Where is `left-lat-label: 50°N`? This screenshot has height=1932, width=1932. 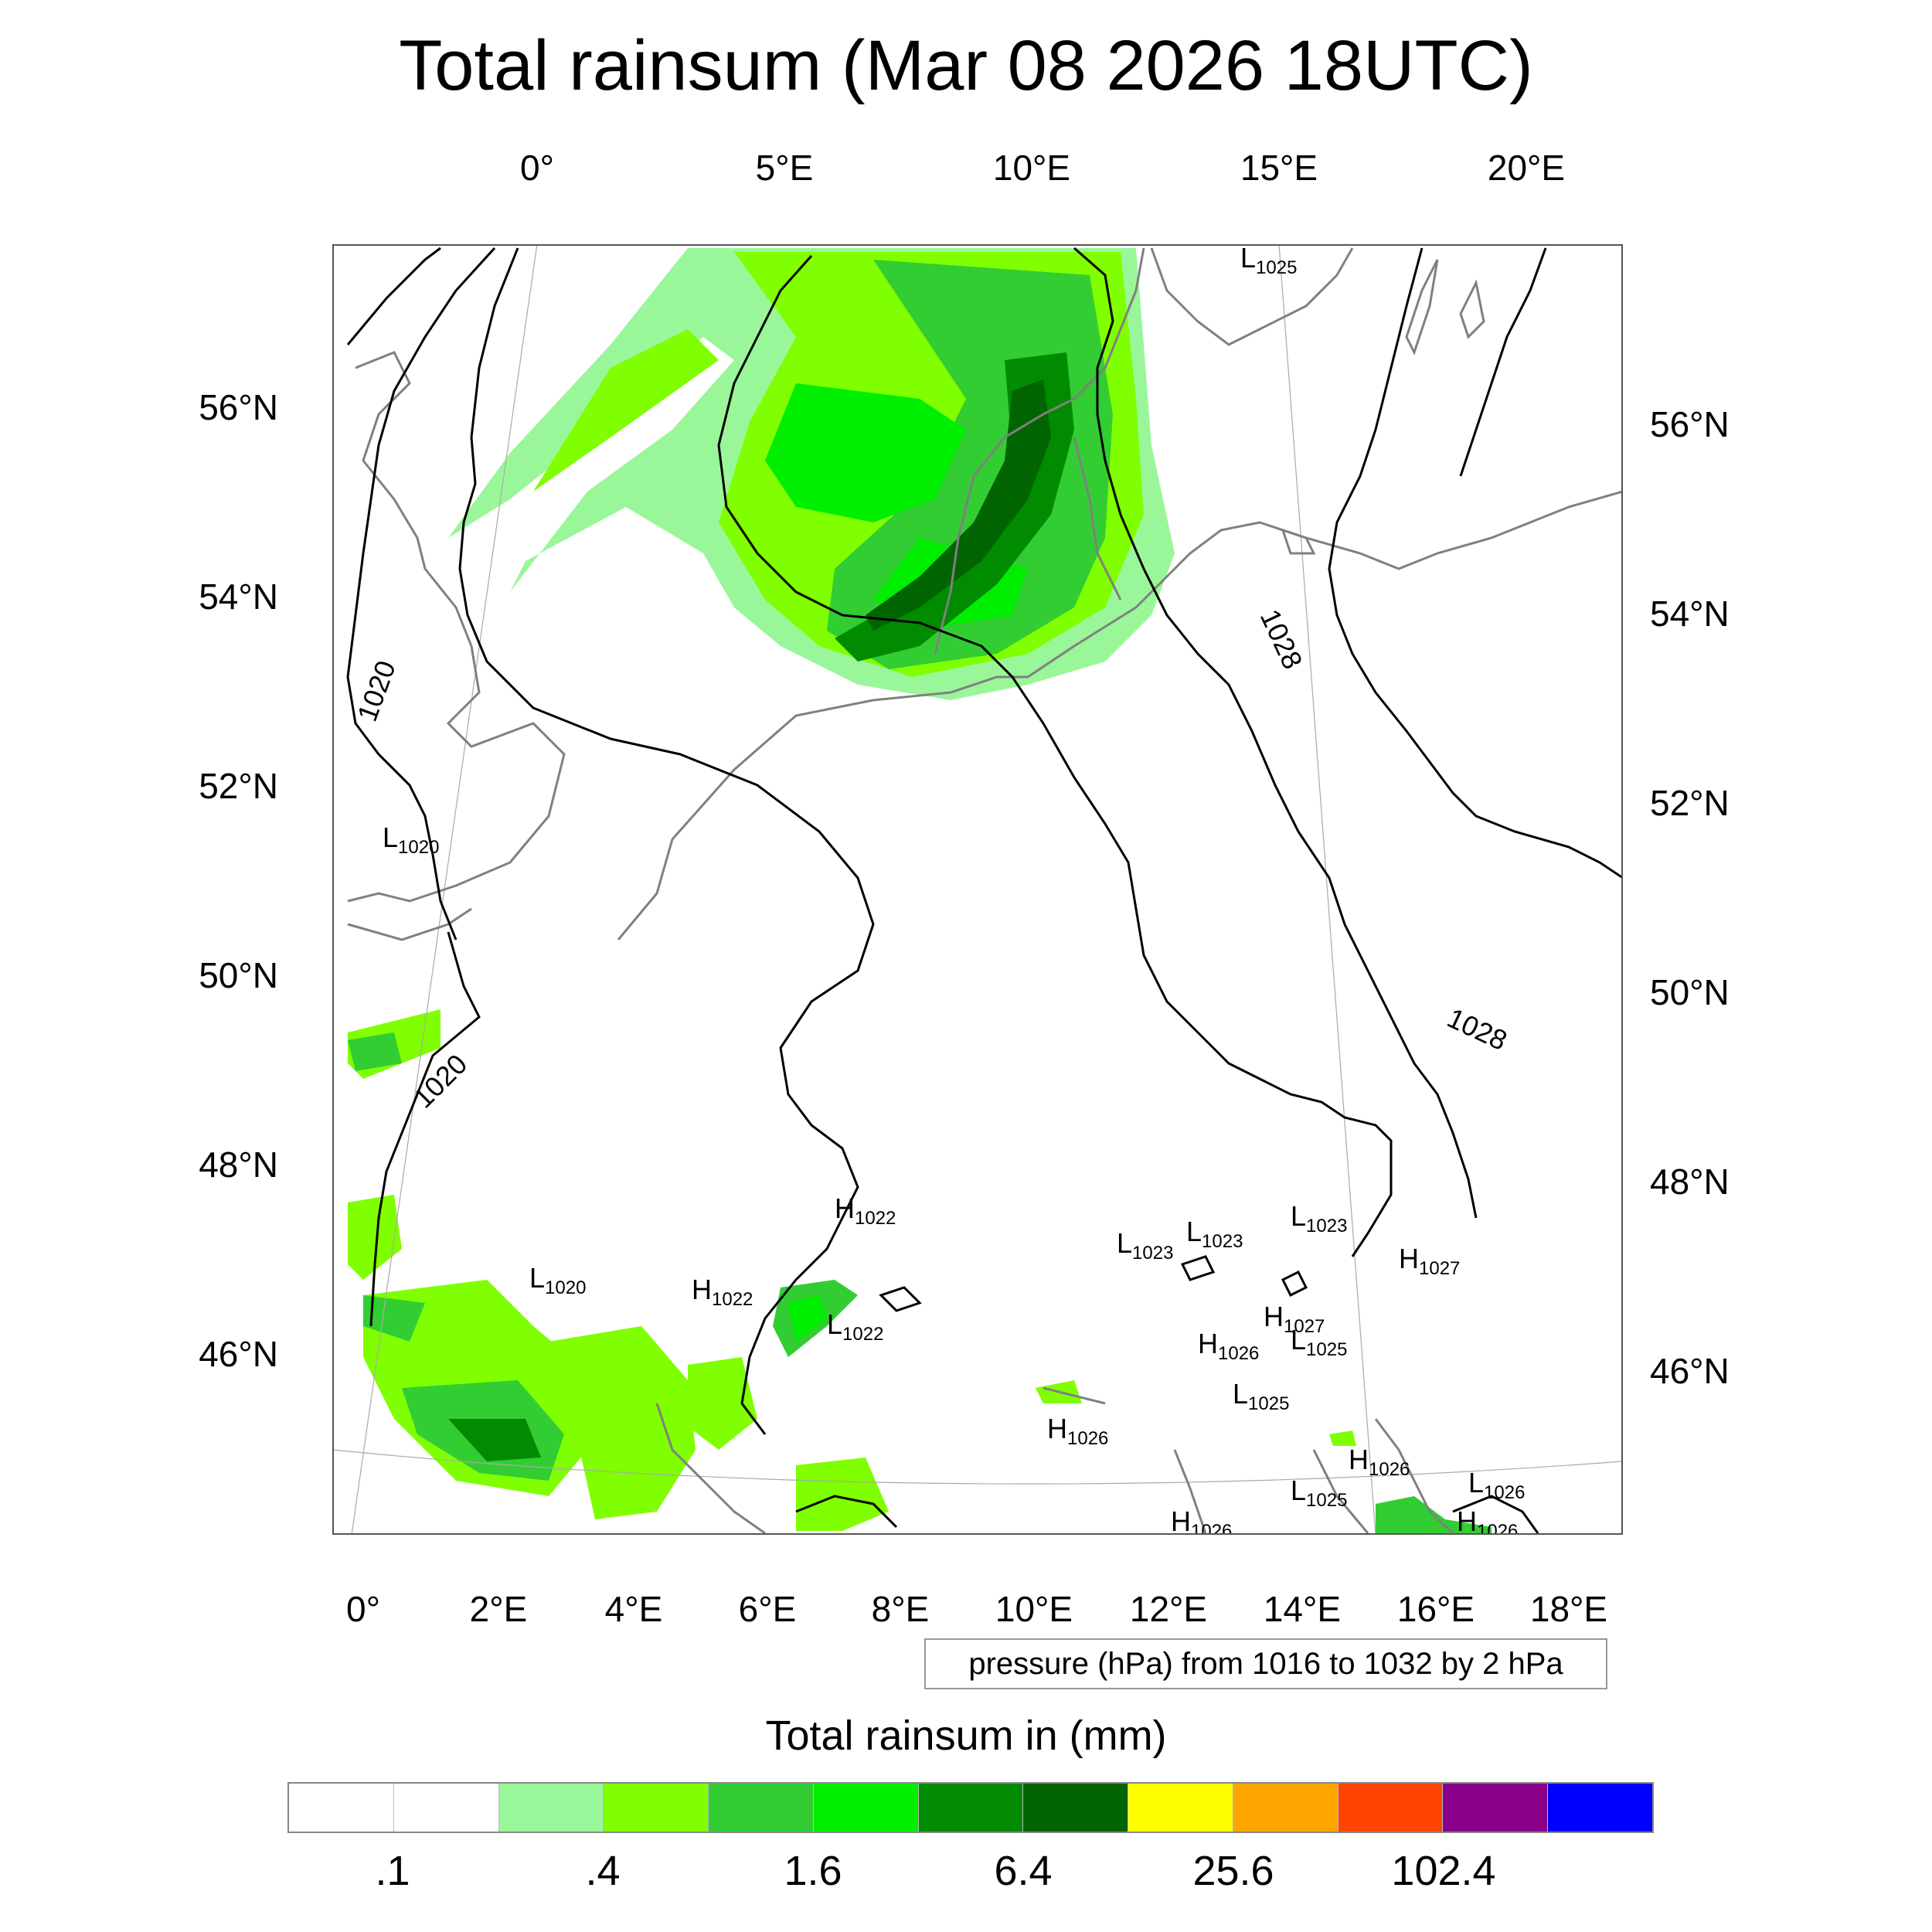 left-lat-label: 50°N is located at coordinates (239, 975).